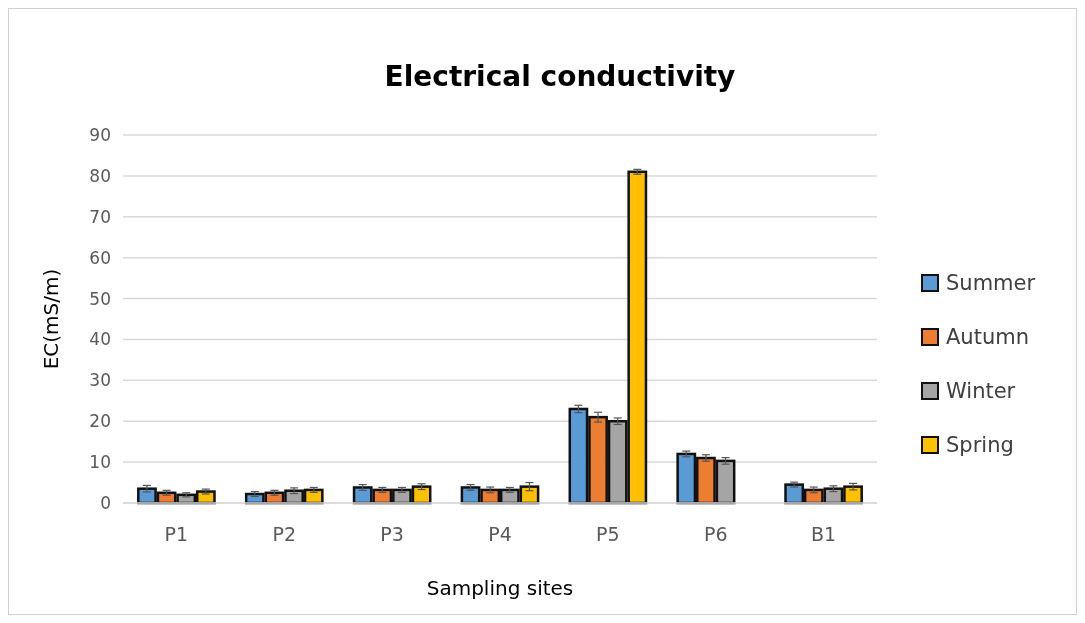 The width and height of the screenshot is (1085, 623). Describe the element at coordinates (991, 283) in the screenshot. I see `legend-label: Summer` at that location.